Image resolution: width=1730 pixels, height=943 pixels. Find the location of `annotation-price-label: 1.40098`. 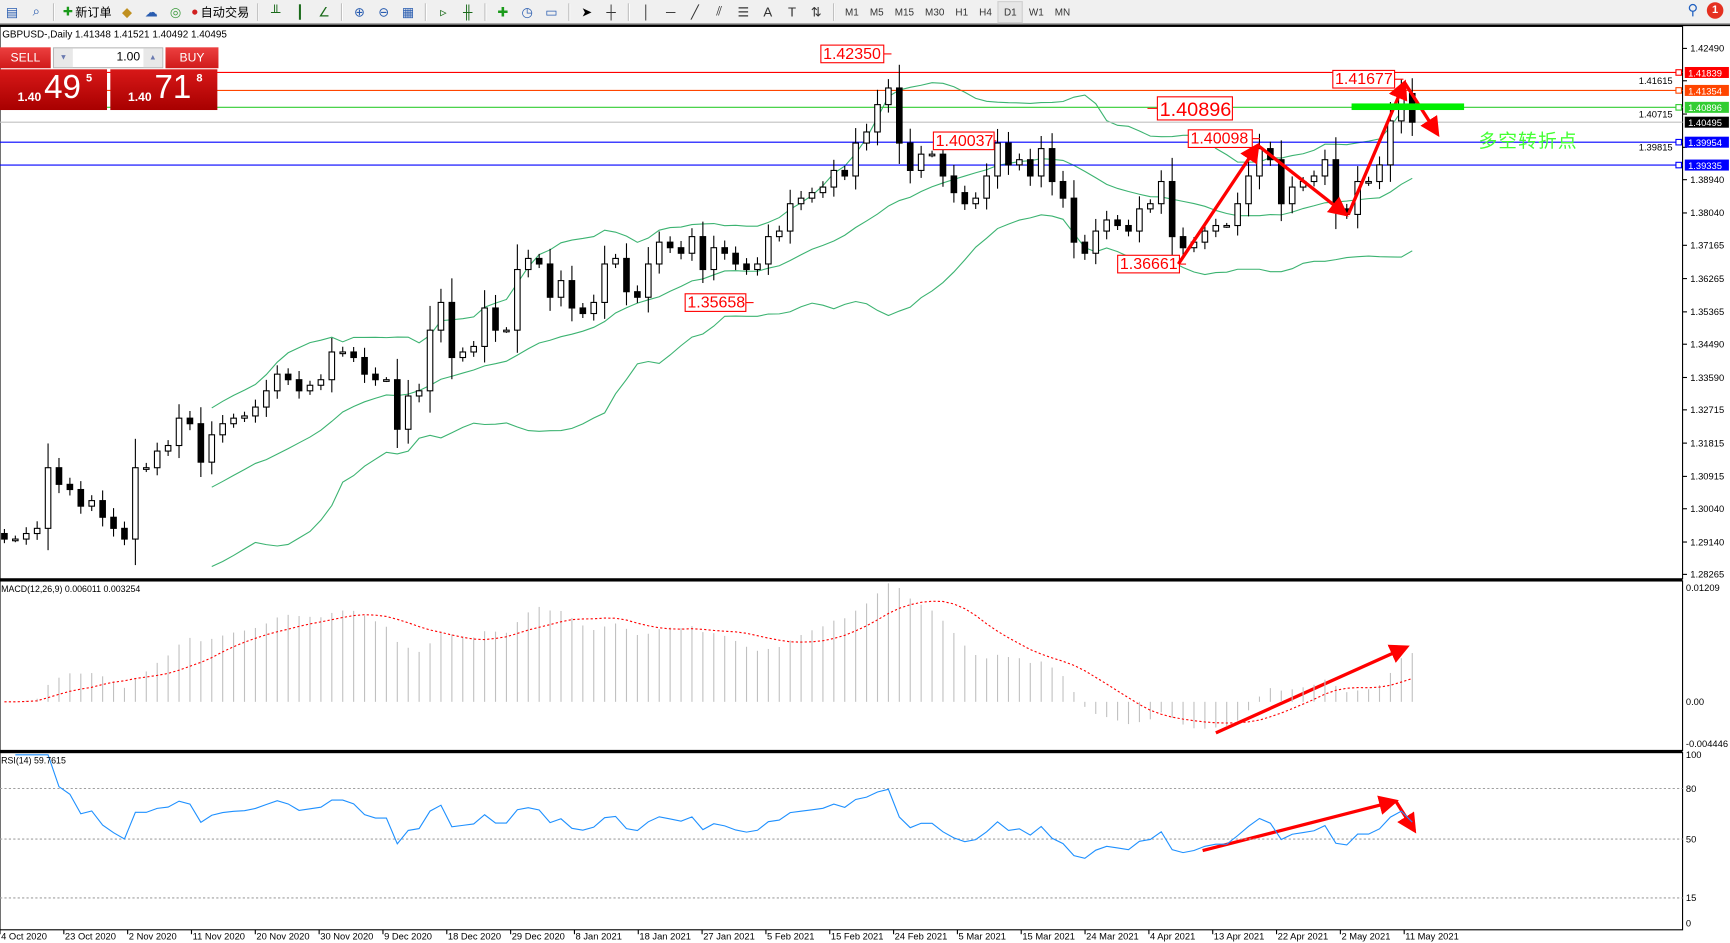

annotation-price-label: 1.40098 is located at coordinates (1219, 139).